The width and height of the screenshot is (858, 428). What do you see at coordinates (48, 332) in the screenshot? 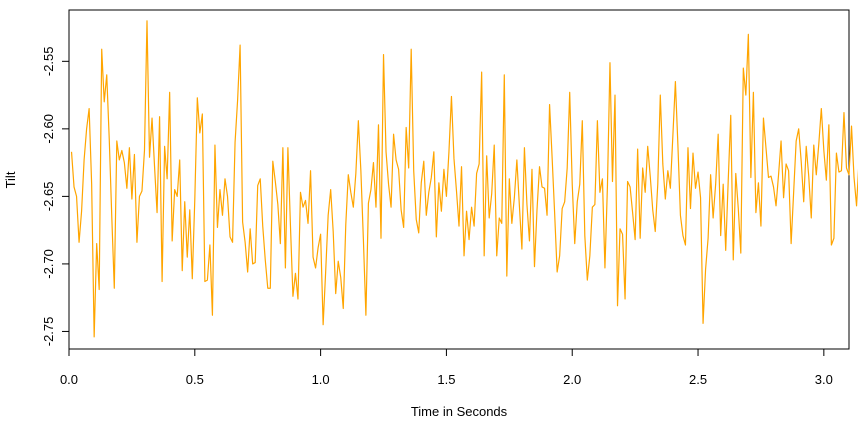
I see `y-tick-label: -2.75` at bounding box center [48, 332].